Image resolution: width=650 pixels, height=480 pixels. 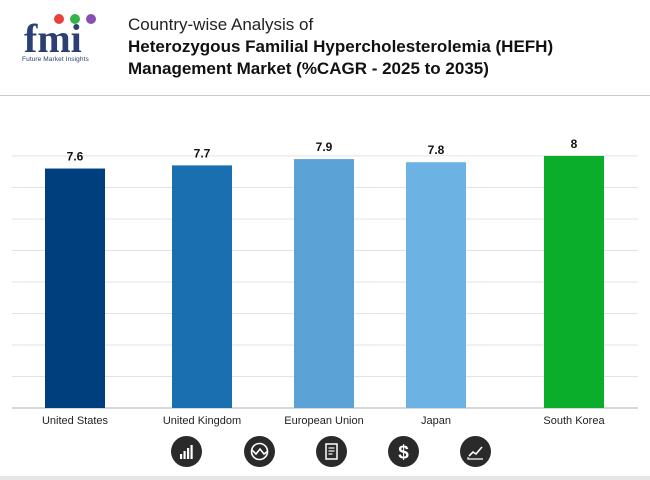 I want to click on x-tick-label: Japan, so click(x=436, y=421).